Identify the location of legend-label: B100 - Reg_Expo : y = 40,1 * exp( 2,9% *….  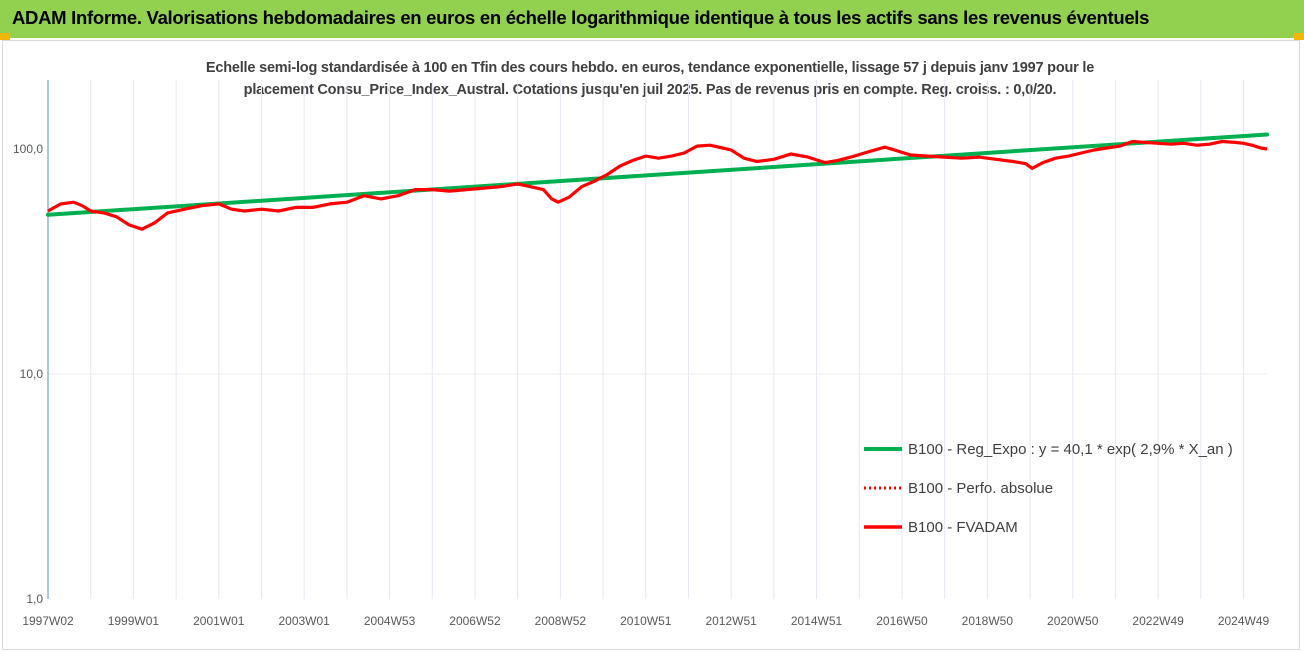
(1070, 449).